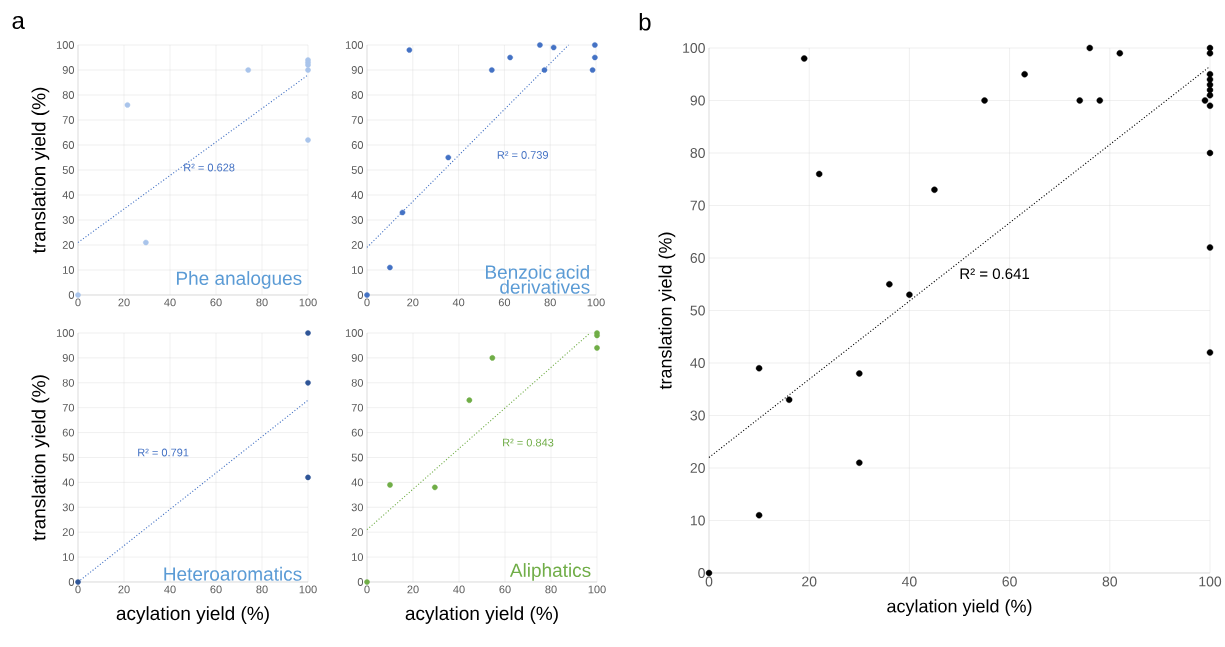  What do you see at coordinates (537, 279) in the screenshot?
I see `annotation: Benzoic acid derivatives` at bounding box center [537, 279].